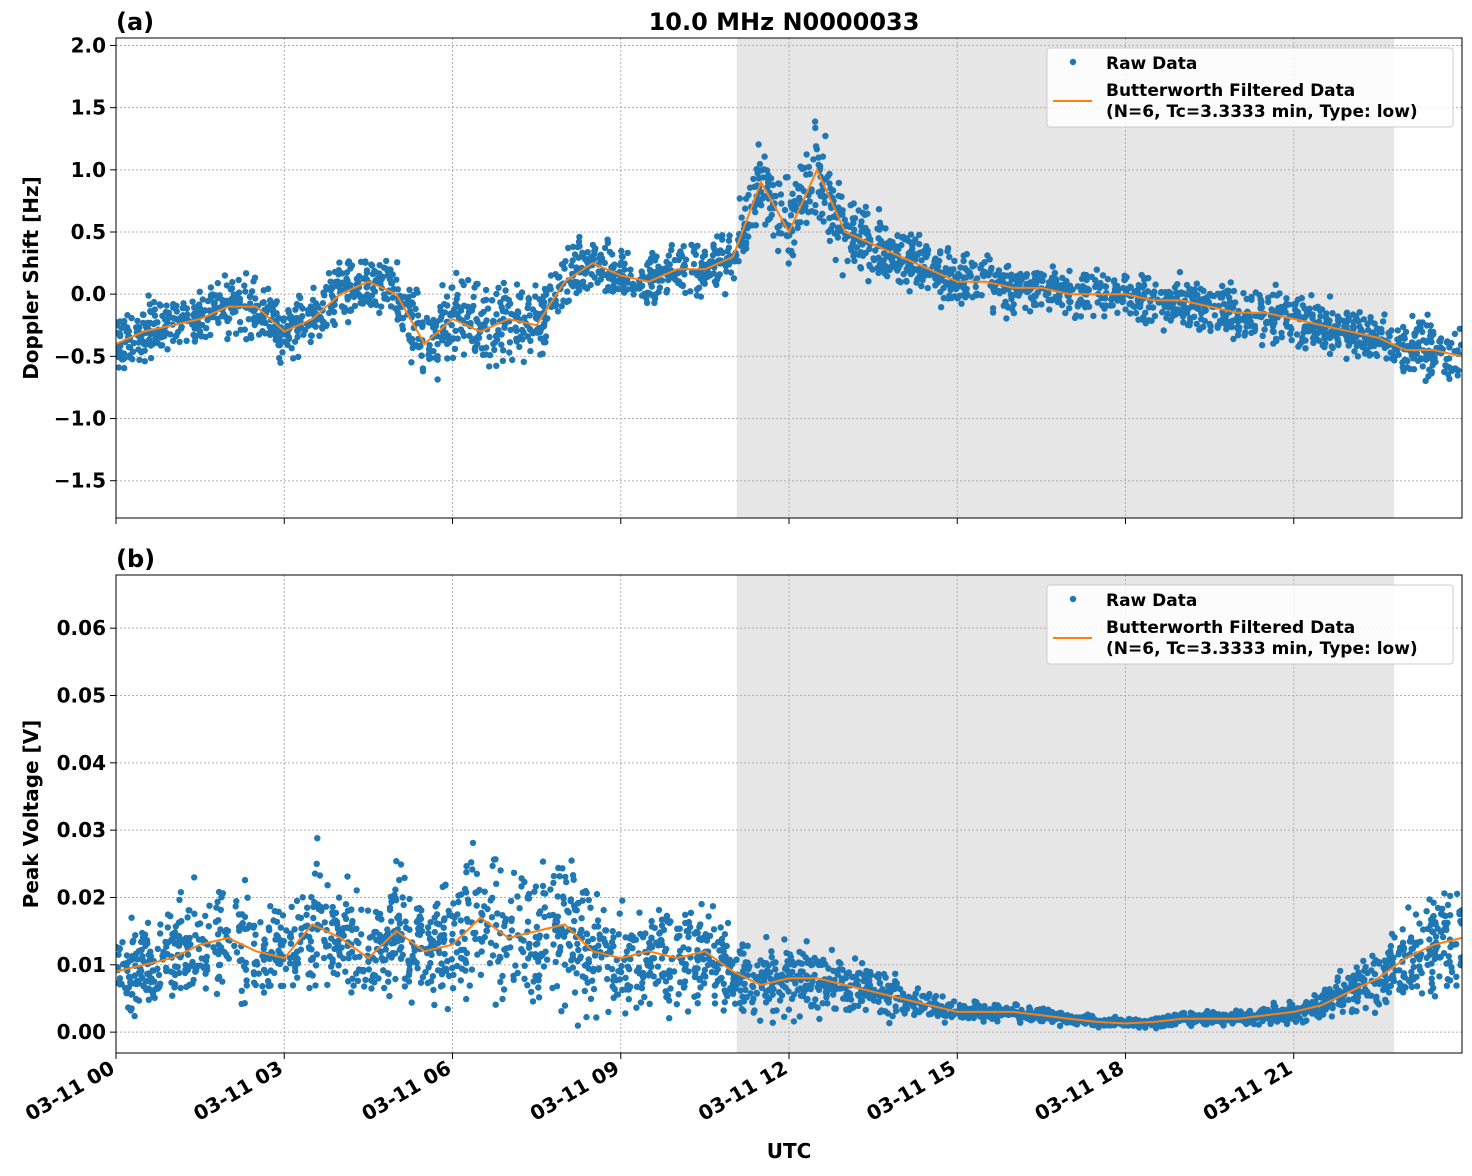 This screenshot has height=1176, width=1472. What do you see at coordinates (1073, 62) in the screenshot?
I see `legend-raw-marker` at bounding box center [1073, 62].